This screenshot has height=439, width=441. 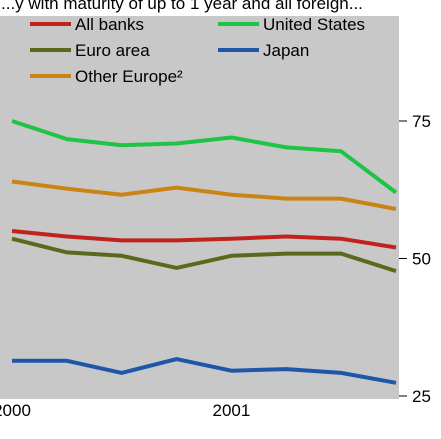 I want to click on x-tick-label: 2000, so click(x=15, y=410).